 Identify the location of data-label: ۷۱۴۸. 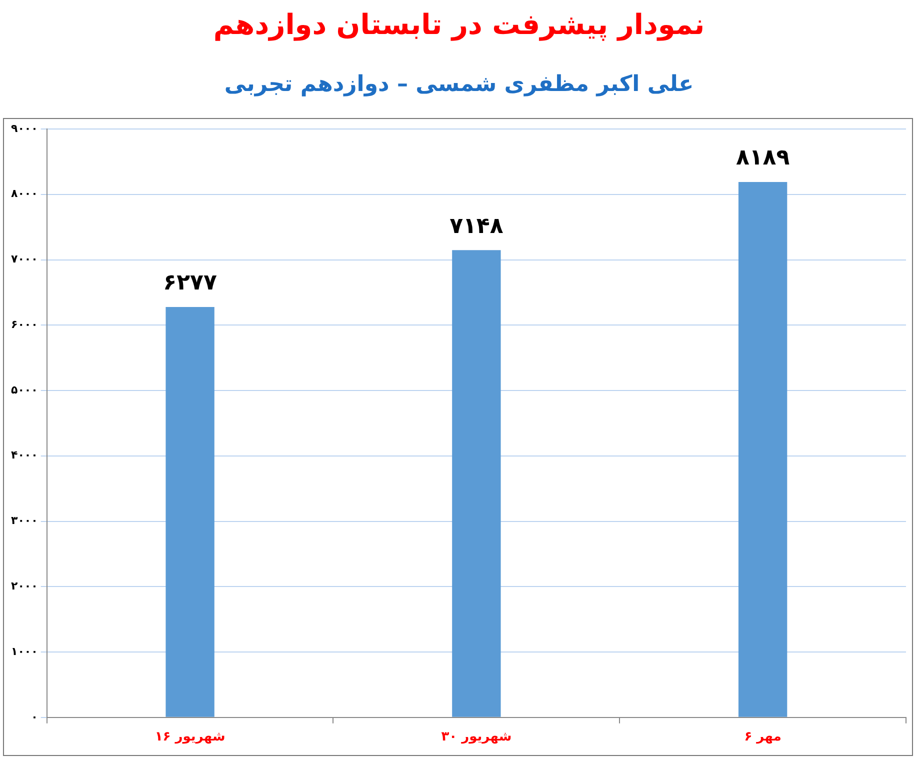
(477, 226).